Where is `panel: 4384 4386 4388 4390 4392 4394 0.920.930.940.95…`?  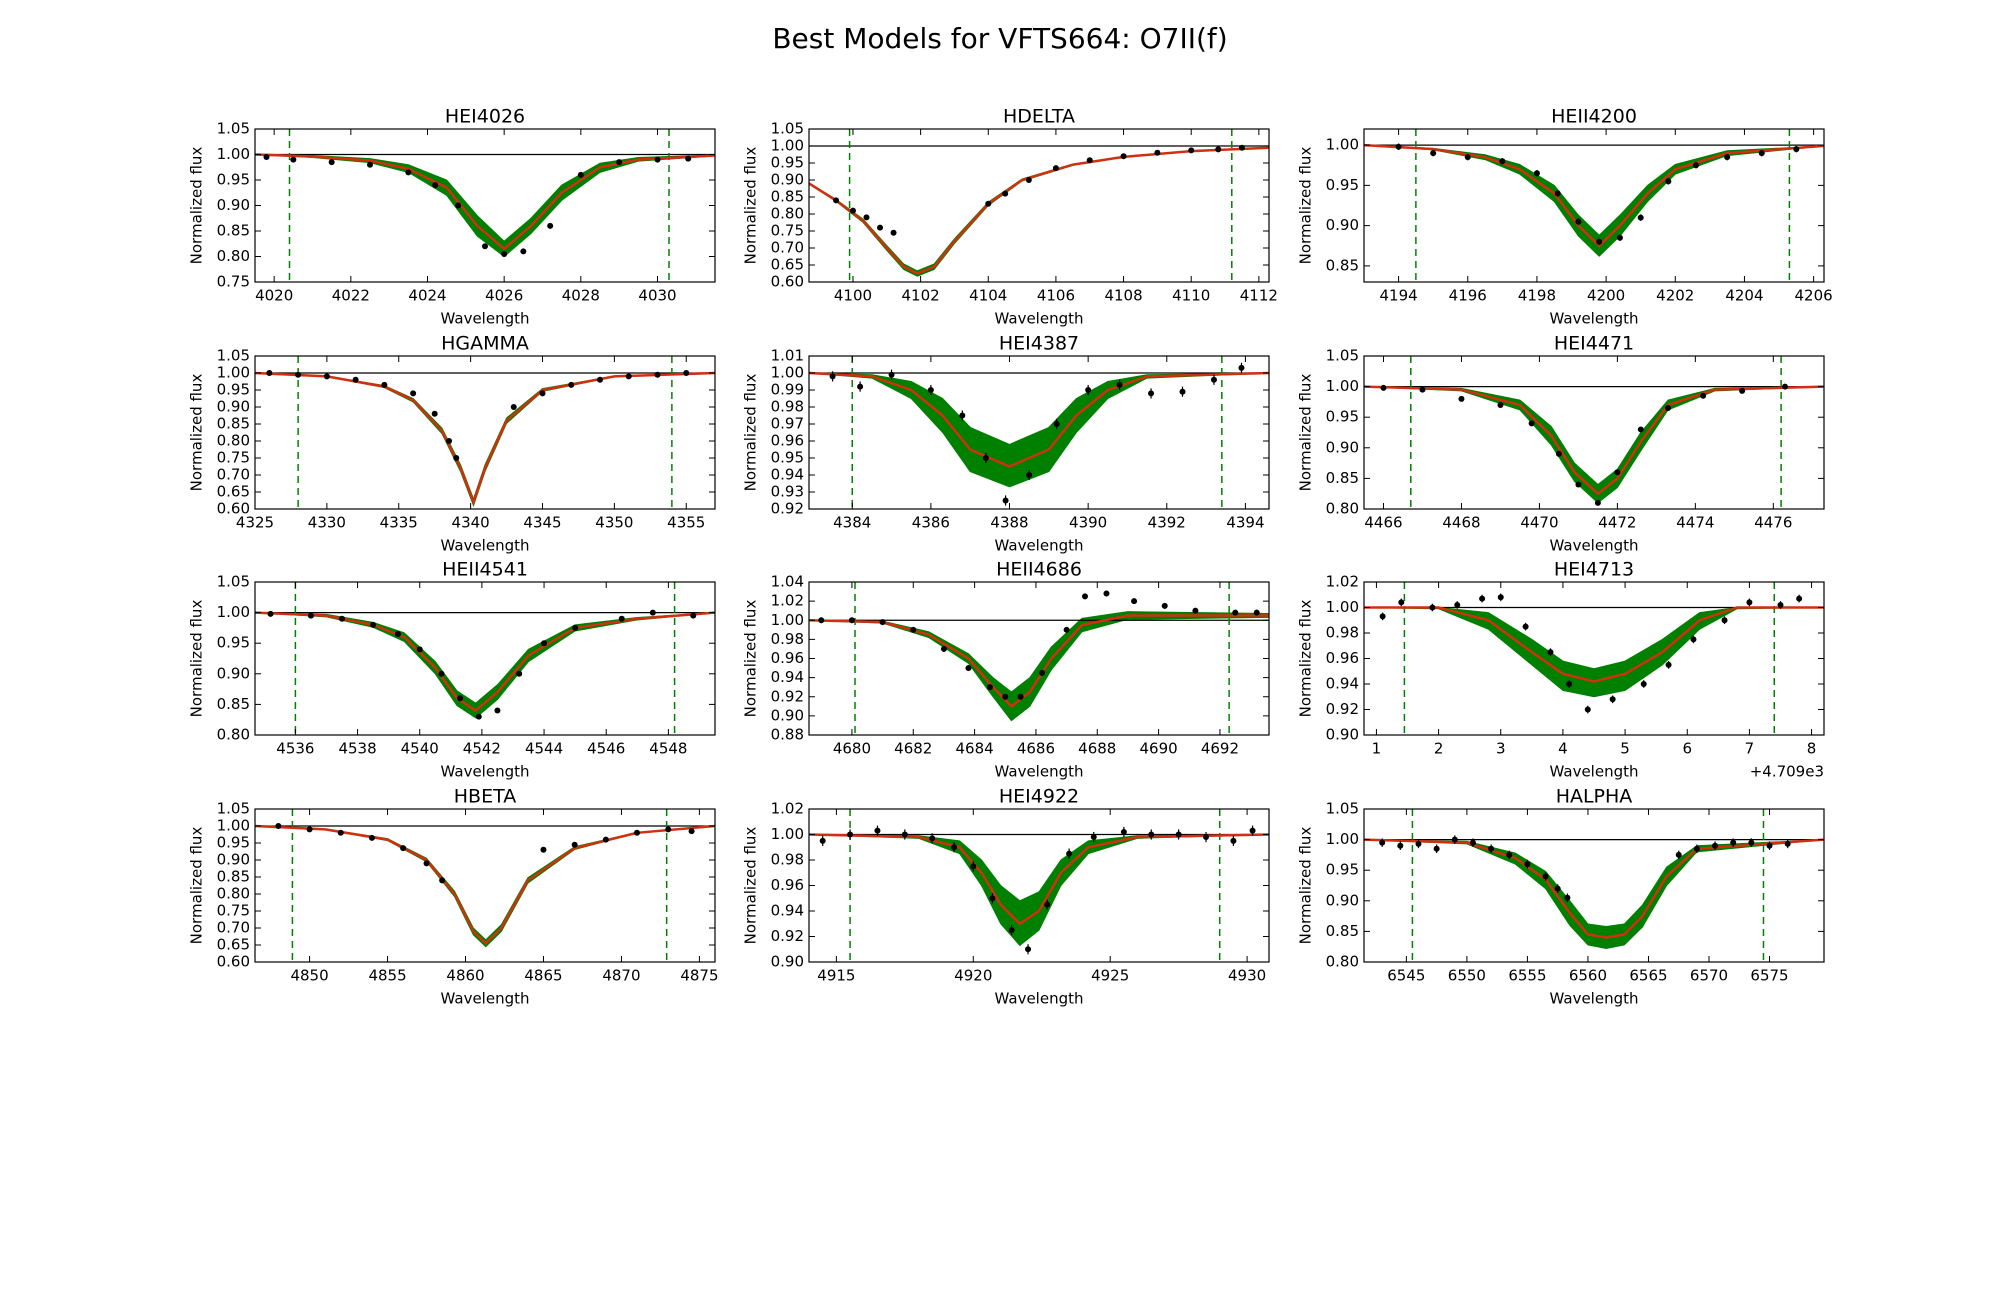 panel: 4384 4386 4388 4390 4392 4394 0.920.930.940.95… is located at coordinates (1006, 444).